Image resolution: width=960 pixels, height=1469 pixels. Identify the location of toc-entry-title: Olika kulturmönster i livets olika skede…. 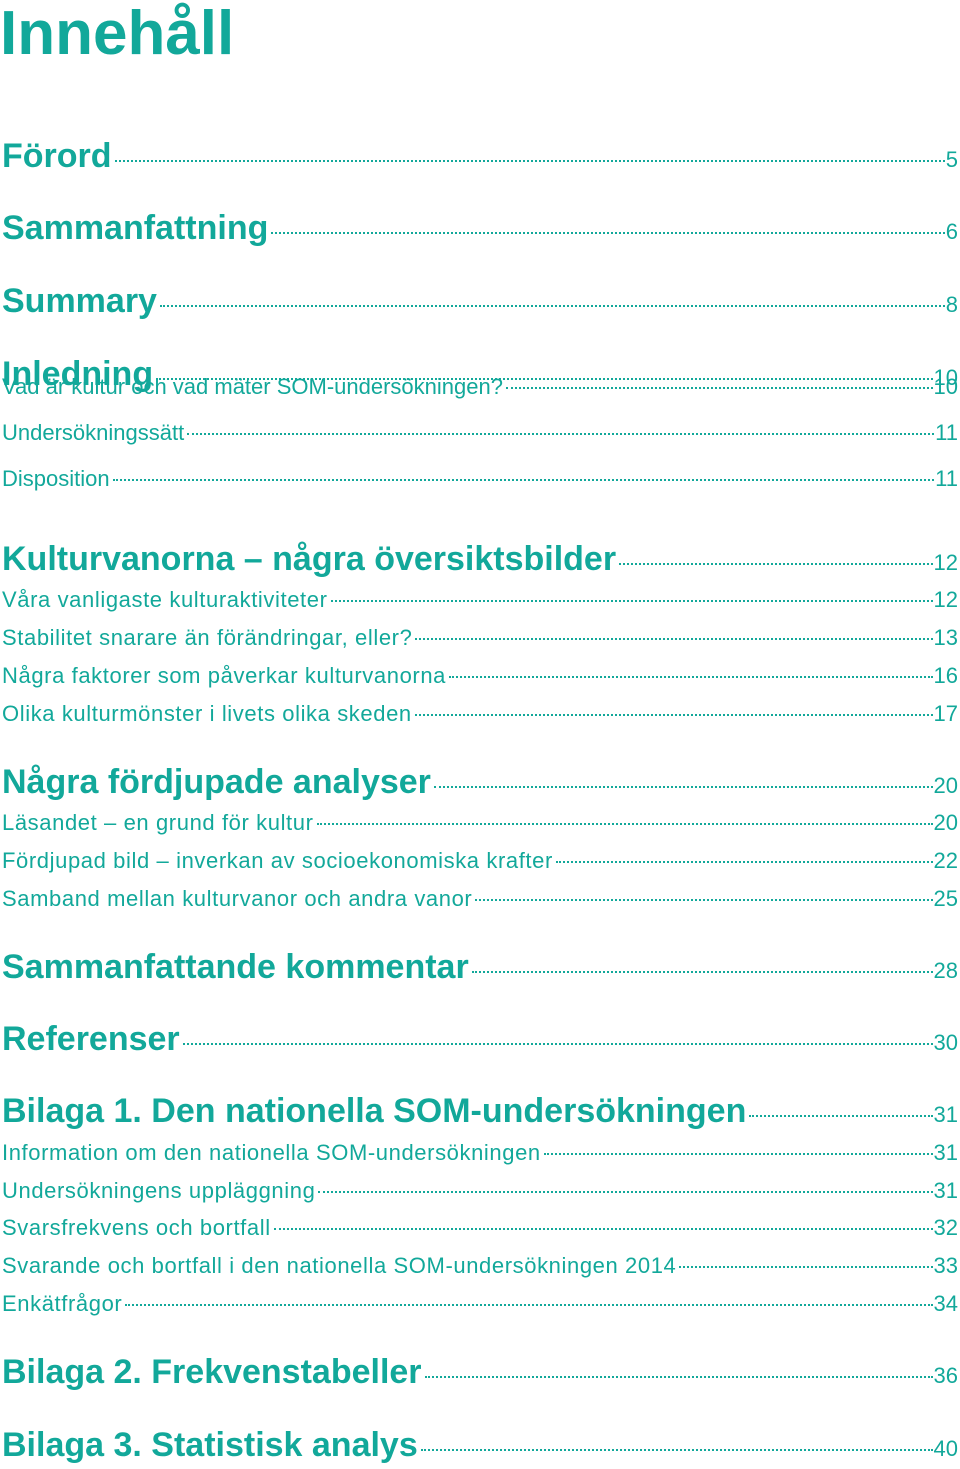
(207, 713).